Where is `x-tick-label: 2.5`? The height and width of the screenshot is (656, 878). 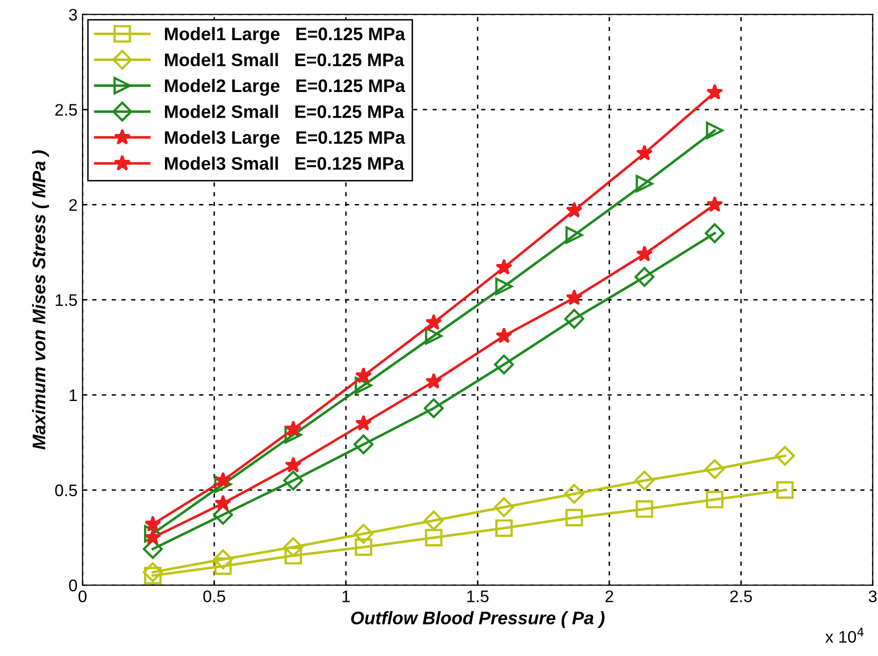 x-tick-label: 2.5 is located at coordinates (741, 596).